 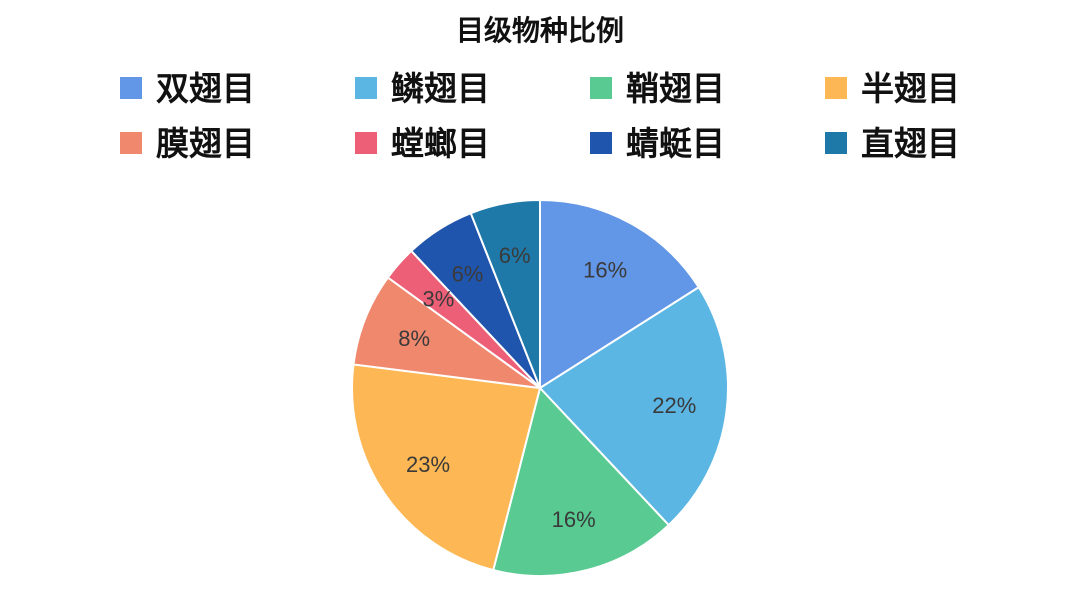 I want to click on legend-item: 鳞翅目, so click(x=422, y=88).